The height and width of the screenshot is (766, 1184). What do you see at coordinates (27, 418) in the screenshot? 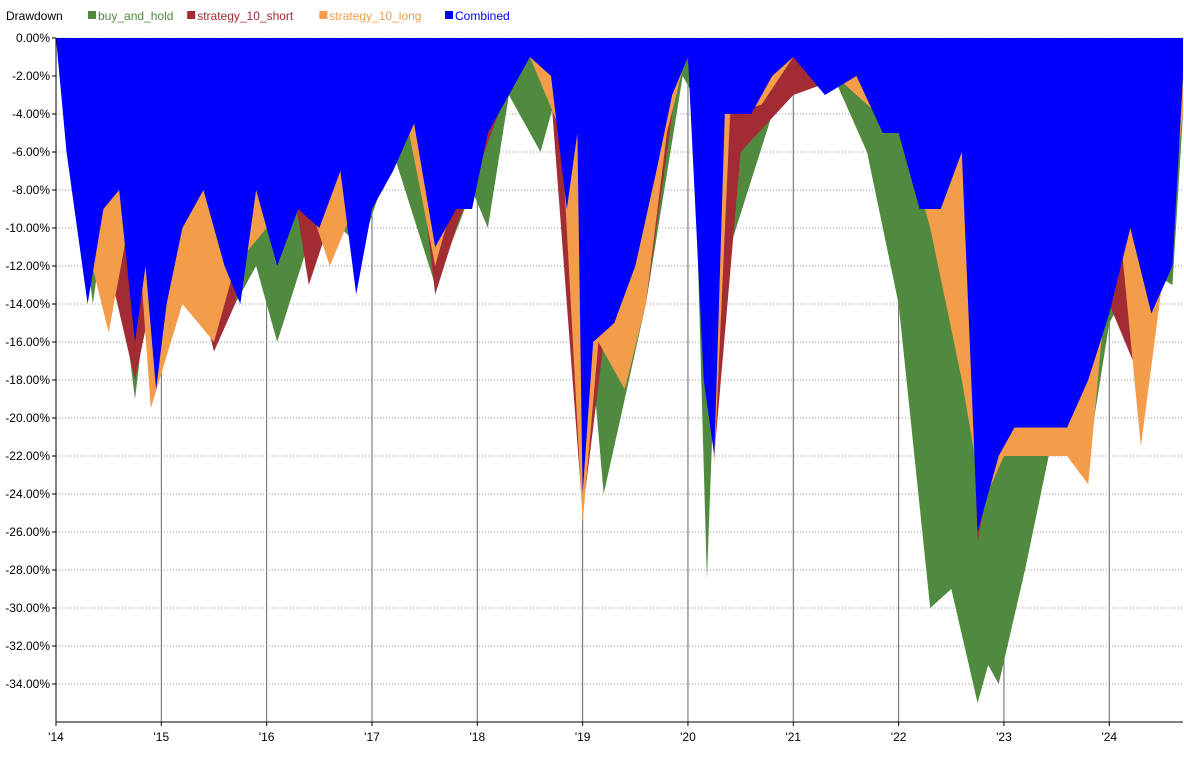
I see `y-tick-label-10: -20.00%` at bounding box center [27, 418].